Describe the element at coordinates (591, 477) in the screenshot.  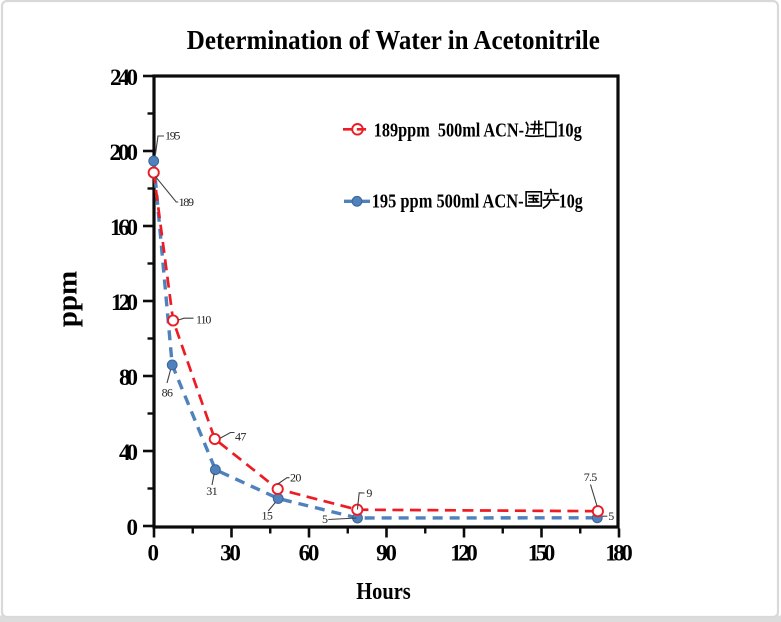
I see `svg-text: 7.5` at that location.